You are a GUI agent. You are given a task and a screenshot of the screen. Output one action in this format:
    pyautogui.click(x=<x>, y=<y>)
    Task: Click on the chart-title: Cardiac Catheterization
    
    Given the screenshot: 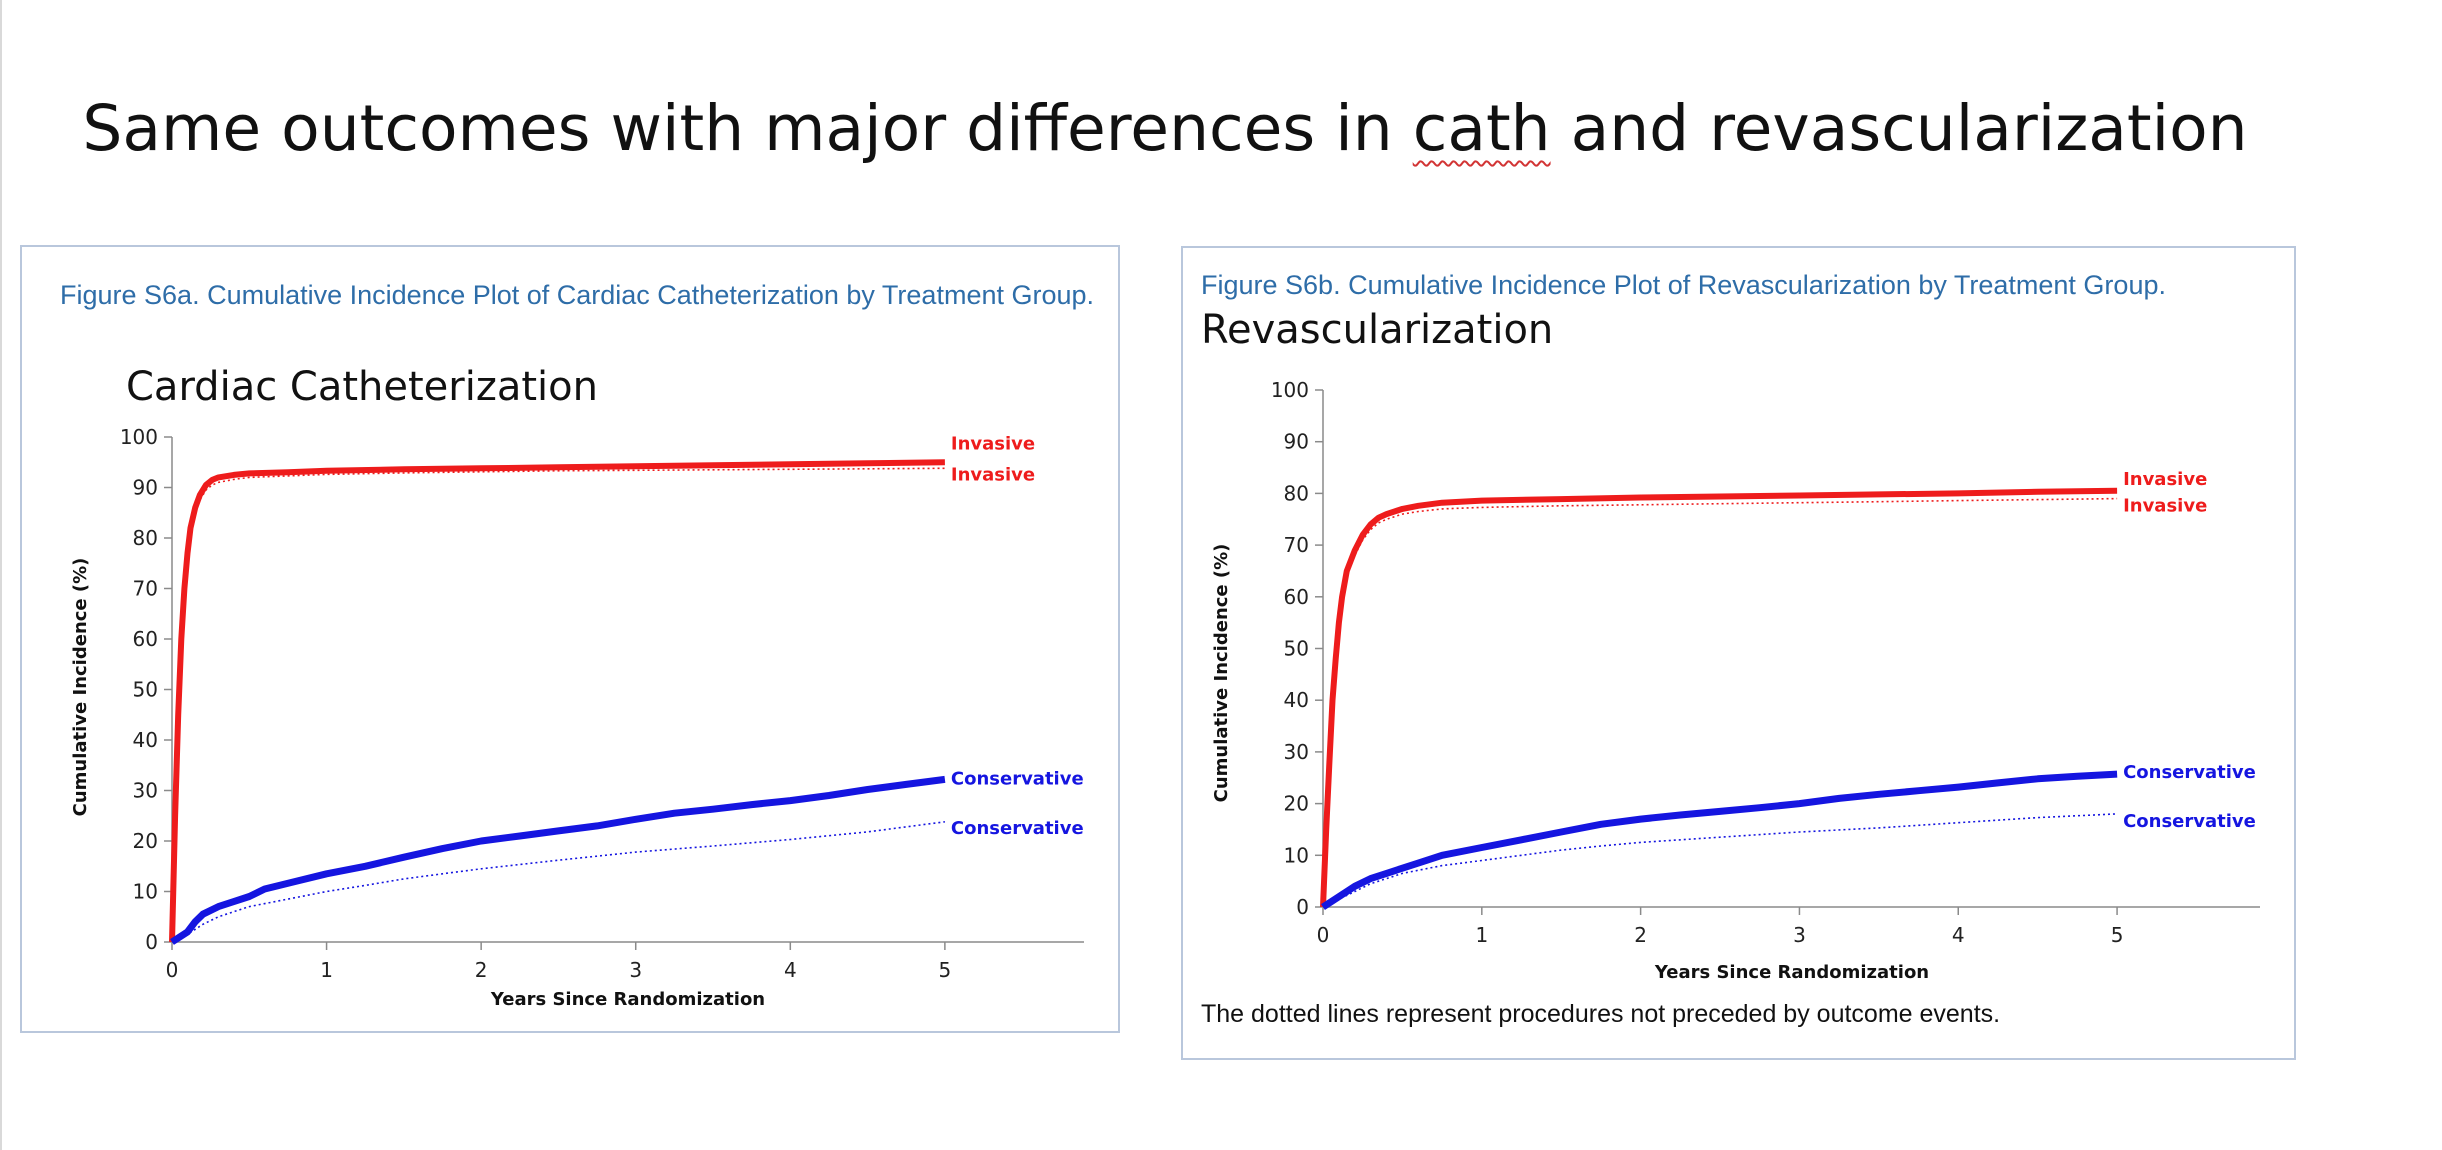 What is the action you would take?
    pyautogui.click(x=362, y=387)
    